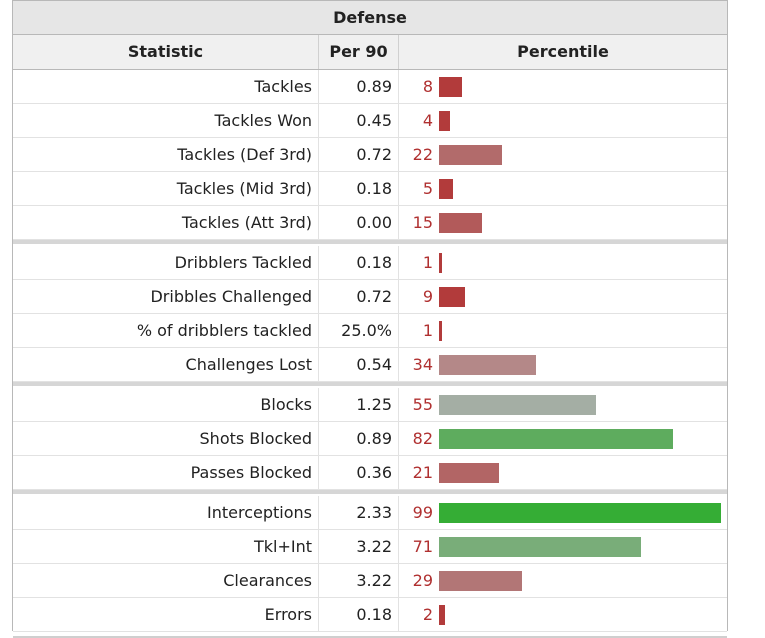 The image size is (765, 638). What do you see at coordinates (563, 472) in the screenshot?
I see `percentile-cell: 21` at bounding box center [563, 472].